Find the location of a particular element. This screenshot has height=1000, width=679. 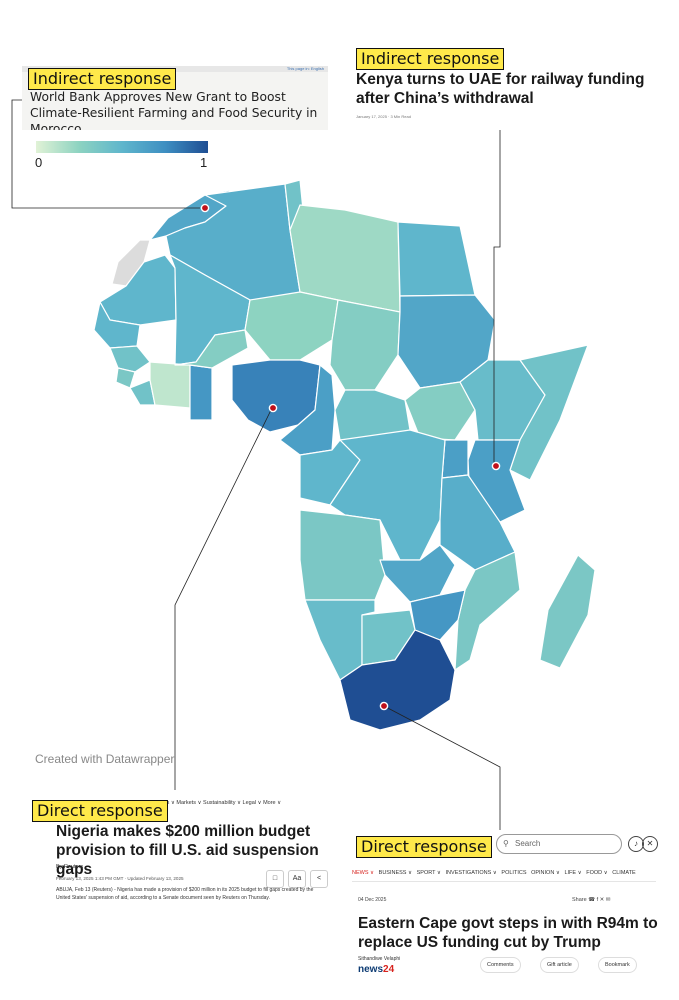

country-ghana is located at coordinates (201, 392).